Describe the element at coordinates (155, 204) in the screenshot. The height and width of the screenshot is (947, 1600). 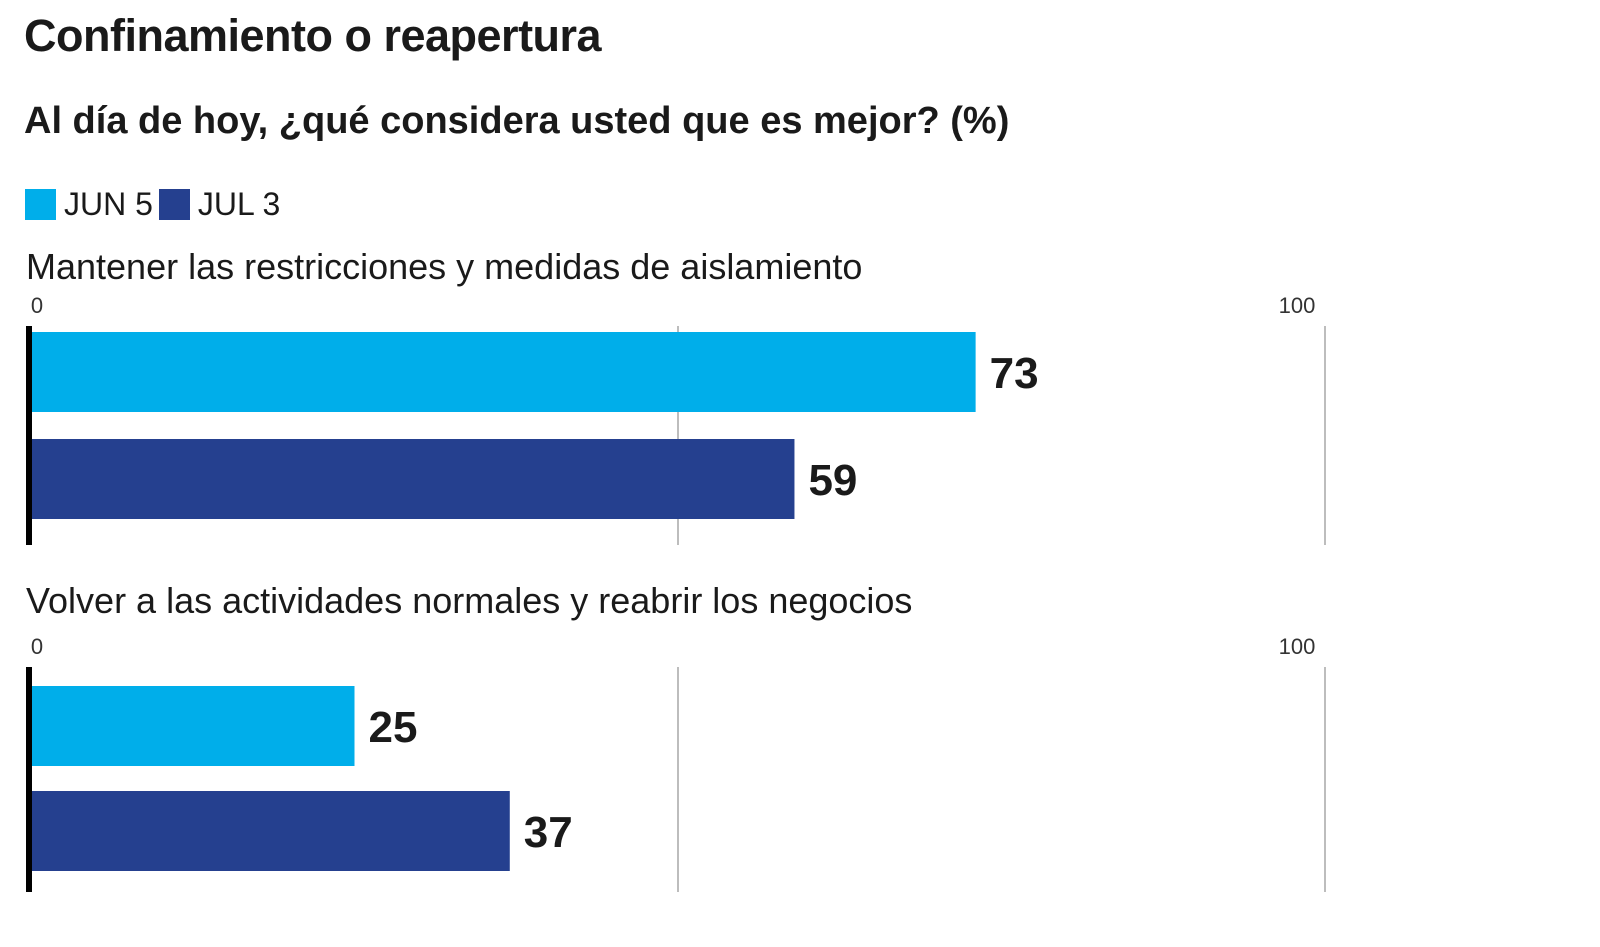
I see `legend: JUN 5 JUL 3` at that location.